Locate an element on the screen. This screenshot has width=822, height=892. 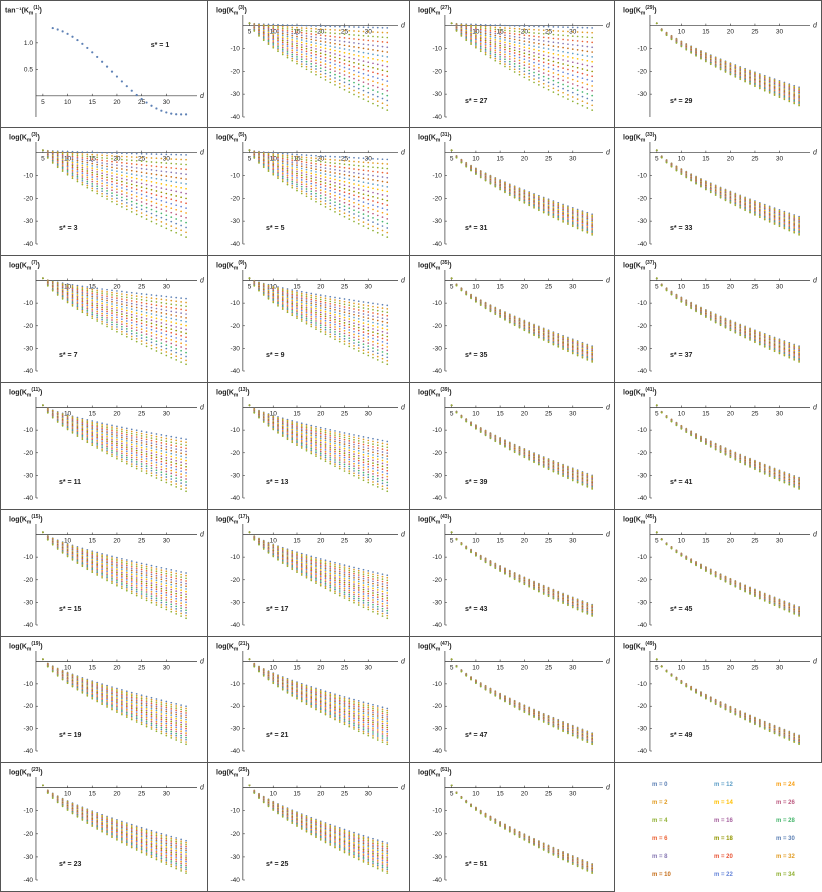
y-tick-label: -20 is located at coordinates (29, 834).